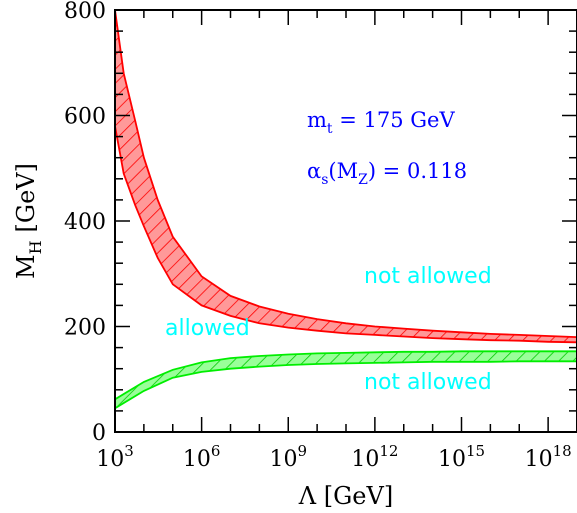 The width and height of the screenshot is (577, 513). I want to click on region-label-top: not allowed, so click(428, 276).